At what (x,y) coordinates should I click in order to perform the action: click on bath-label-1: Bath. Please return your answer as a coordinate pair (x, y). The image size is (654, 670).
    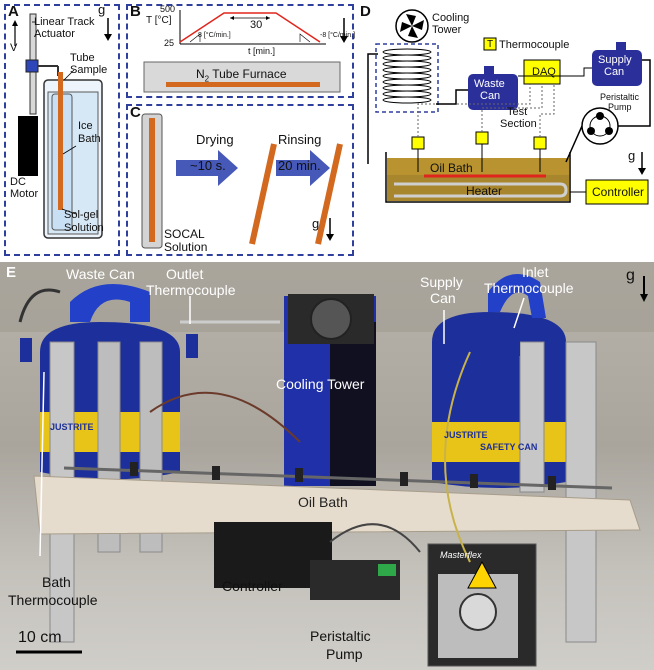
    Looking at the image, I should click on (56, 582).